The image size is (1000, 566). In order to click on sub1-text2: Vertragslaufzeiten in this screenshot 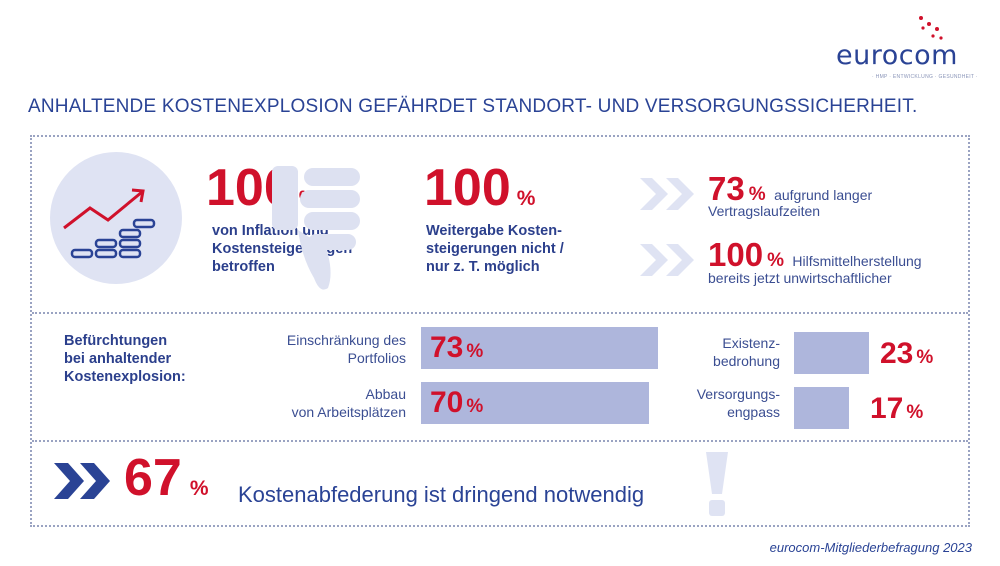, I will do `click(764, 211)`.